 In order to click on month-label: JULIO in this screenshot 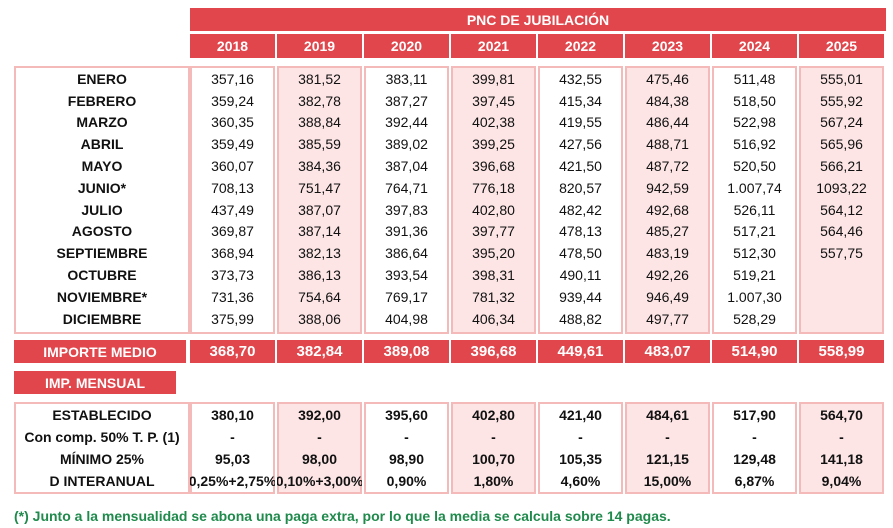, I will do `click(102, 209)`.